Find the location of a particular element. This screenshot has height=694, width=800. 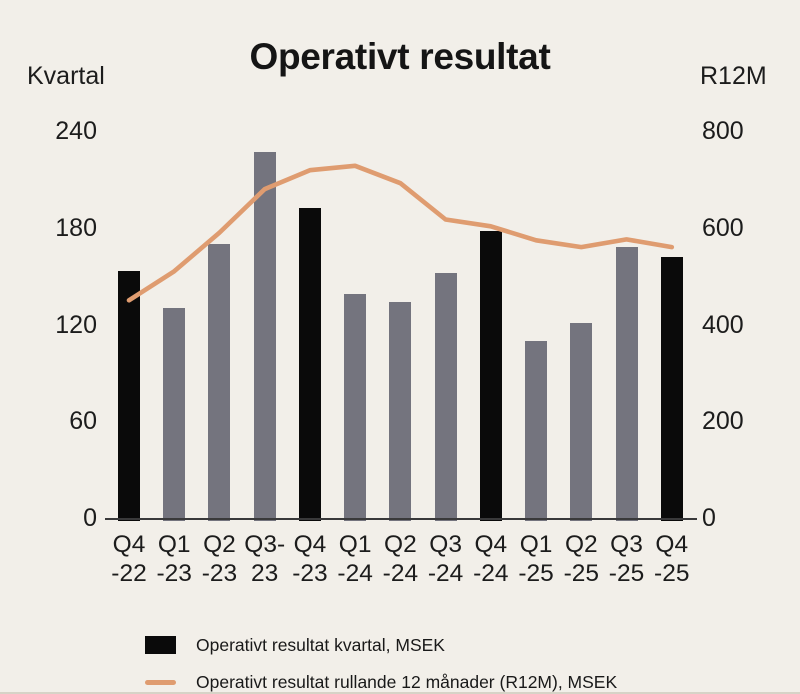

left-axis-unit-label: Kvartal is located at coordinates (66, 76).